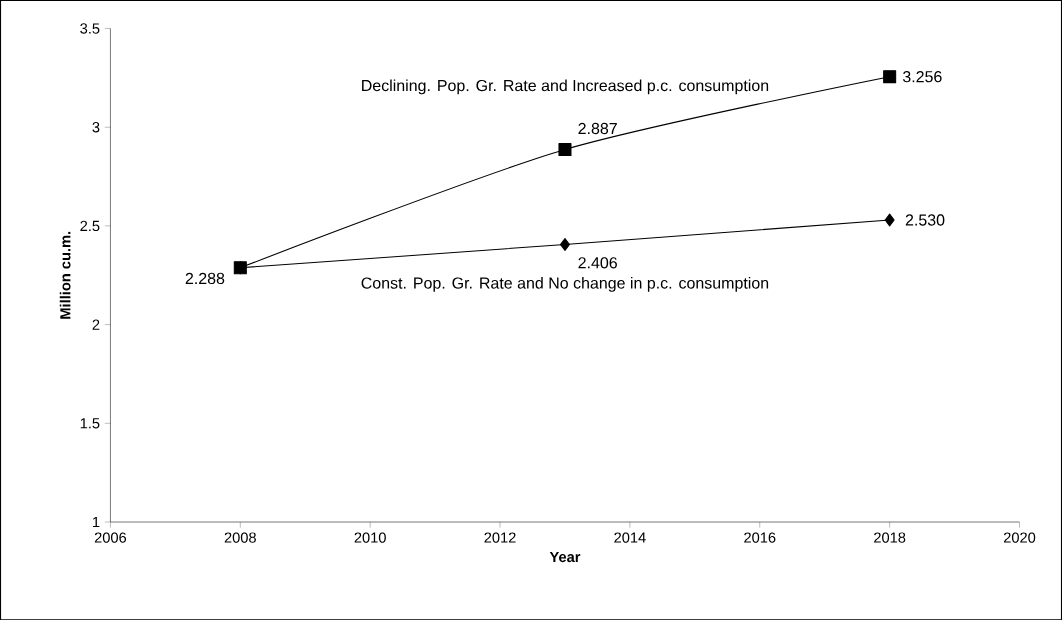 The image size is (1062, 620). What do you see at coordinates (597, 262) in the screenshot?
I see `data-label: 2.406` at bounding box center [597, 262].